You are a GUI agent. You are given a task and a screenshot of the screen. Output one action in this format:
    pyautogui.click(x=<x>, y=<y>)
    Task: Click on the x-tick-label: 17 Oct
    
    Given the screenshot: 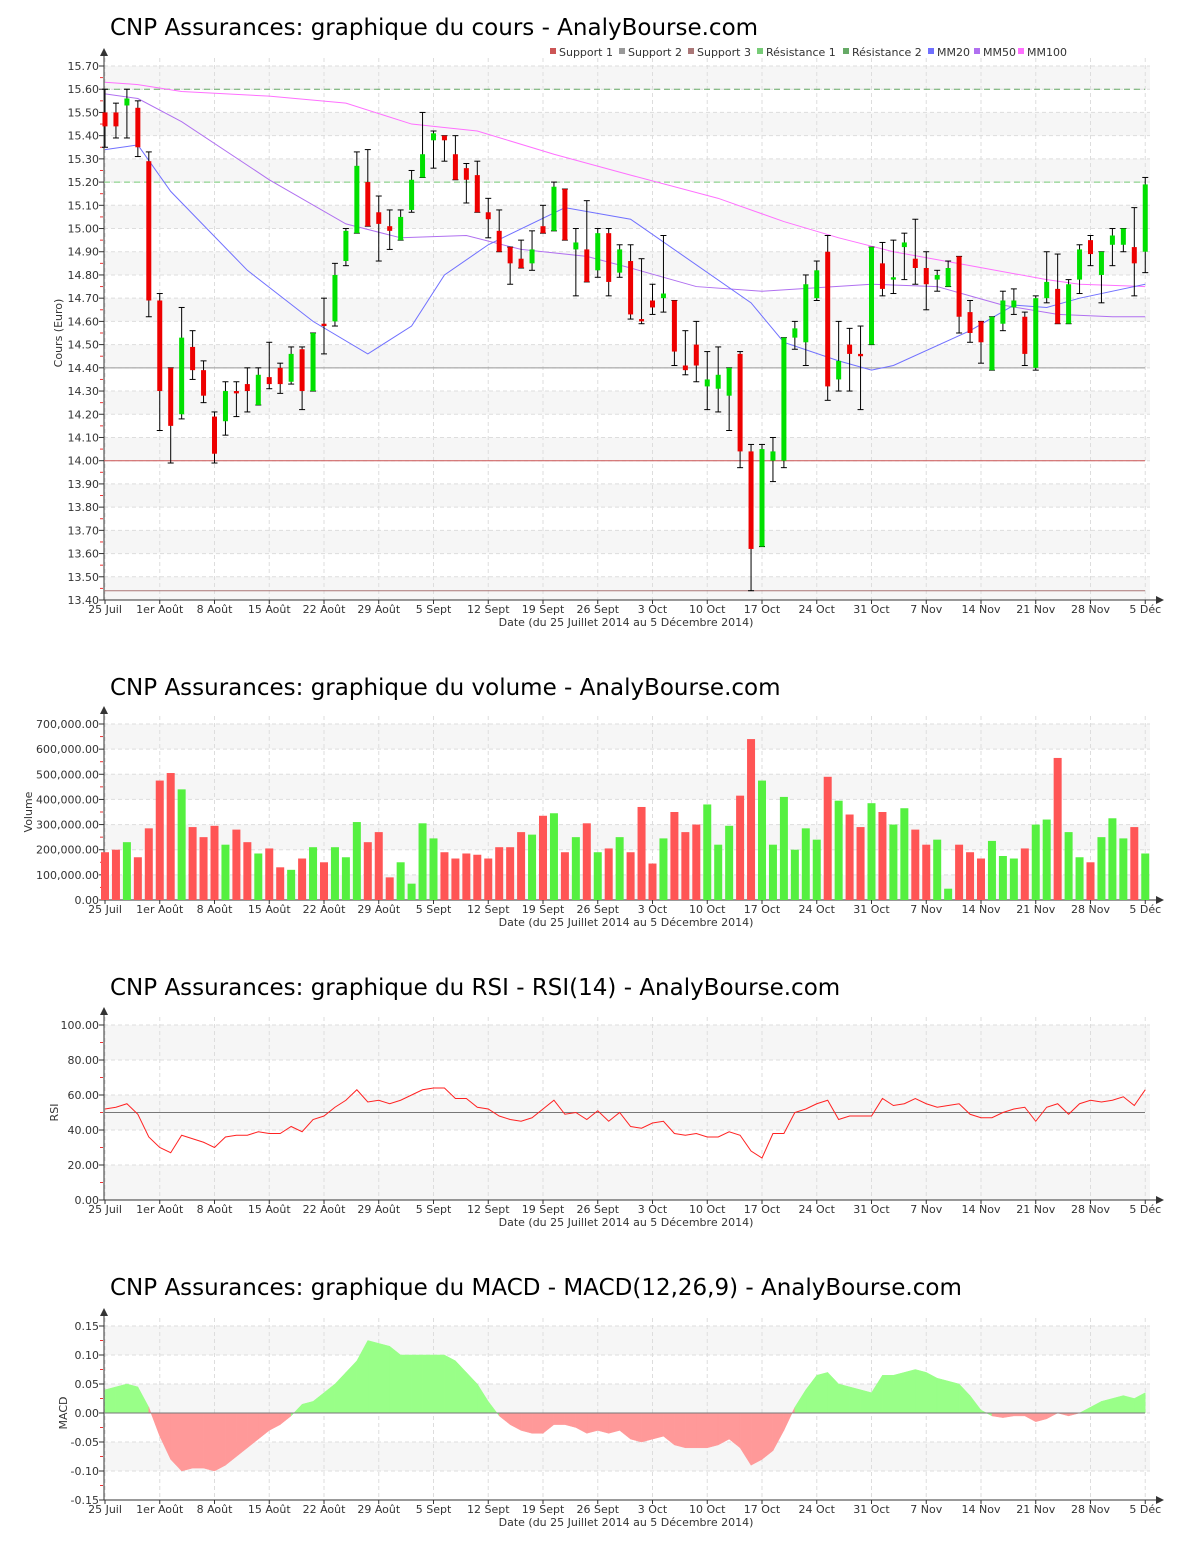 What is the action you would take?
    pyautogui.click(x=762, y=1509)
    